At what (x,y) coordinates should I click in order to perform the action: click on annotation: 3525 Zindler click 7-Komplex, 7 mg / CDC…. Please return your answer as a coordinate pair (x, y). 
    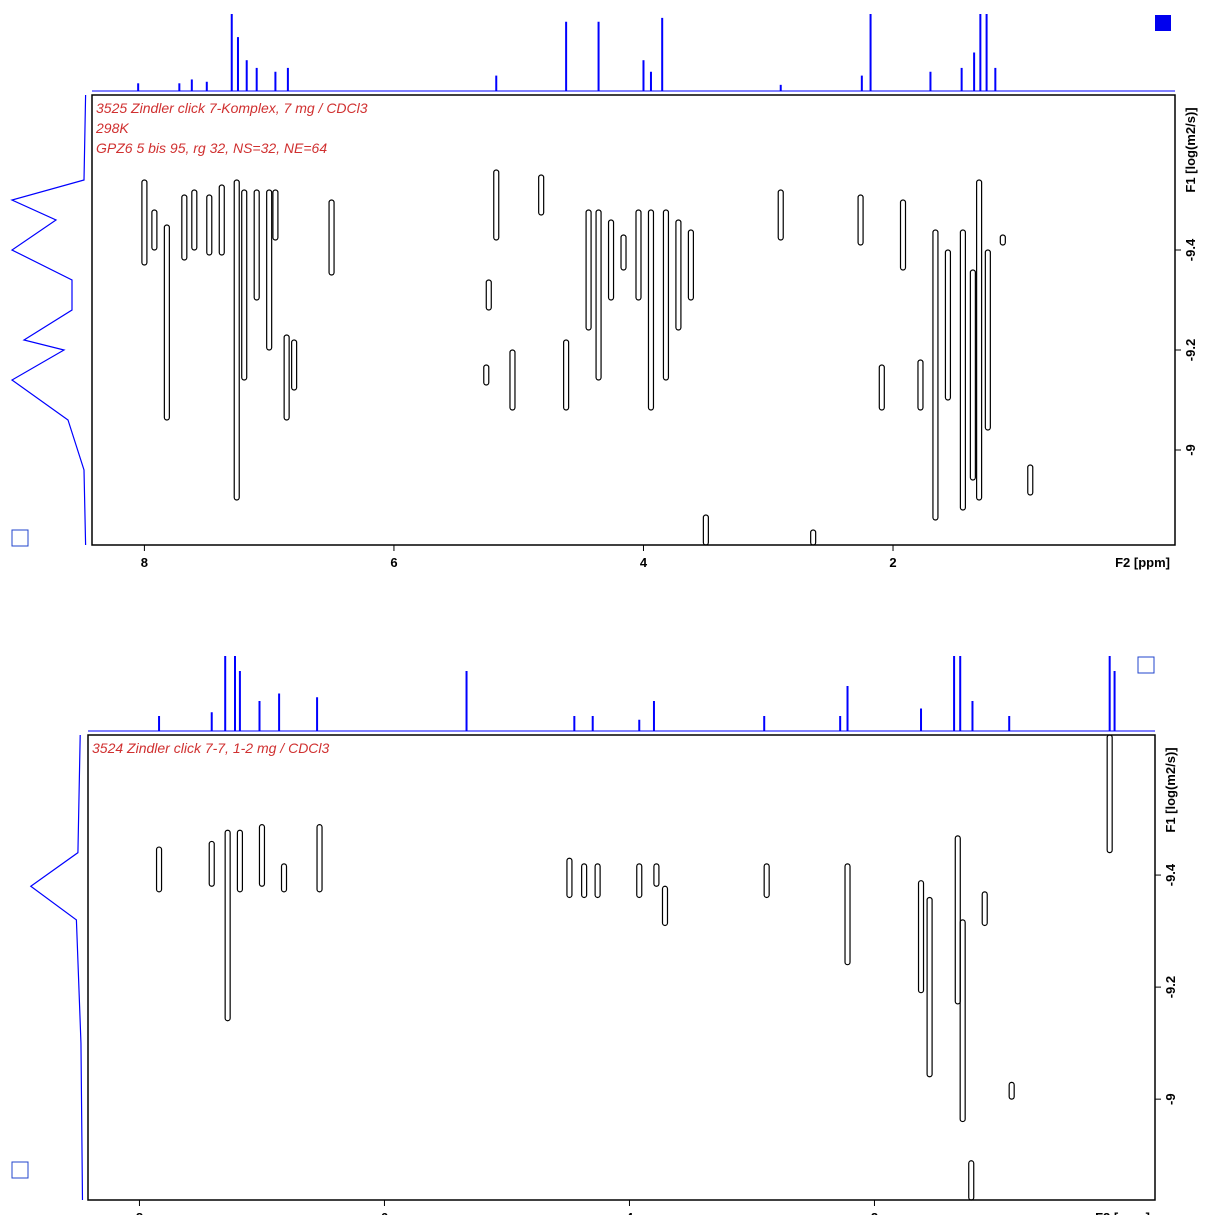
    Looking at the image, I should click on (232, 108).